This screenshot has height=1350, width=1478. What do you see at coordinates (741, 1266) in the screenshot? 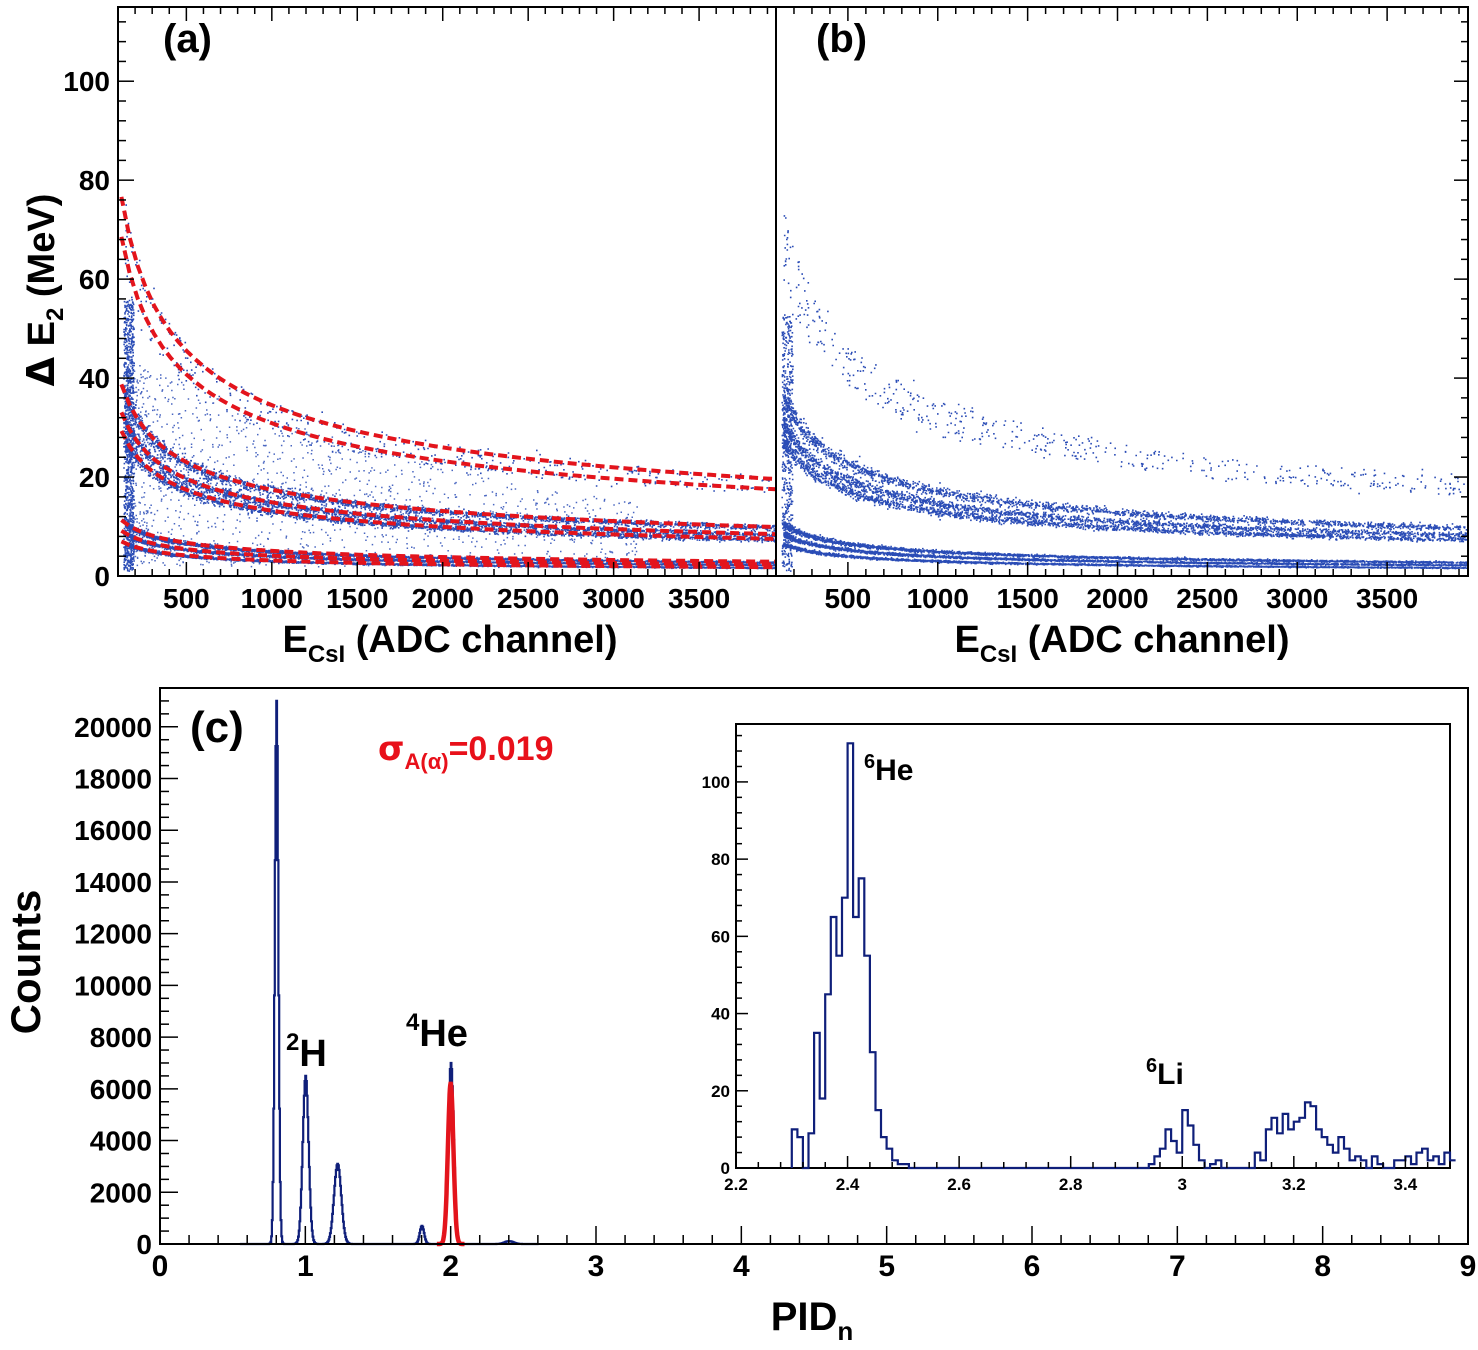
I see `x-tick-label: 4` at bounding box center [741, 1266].